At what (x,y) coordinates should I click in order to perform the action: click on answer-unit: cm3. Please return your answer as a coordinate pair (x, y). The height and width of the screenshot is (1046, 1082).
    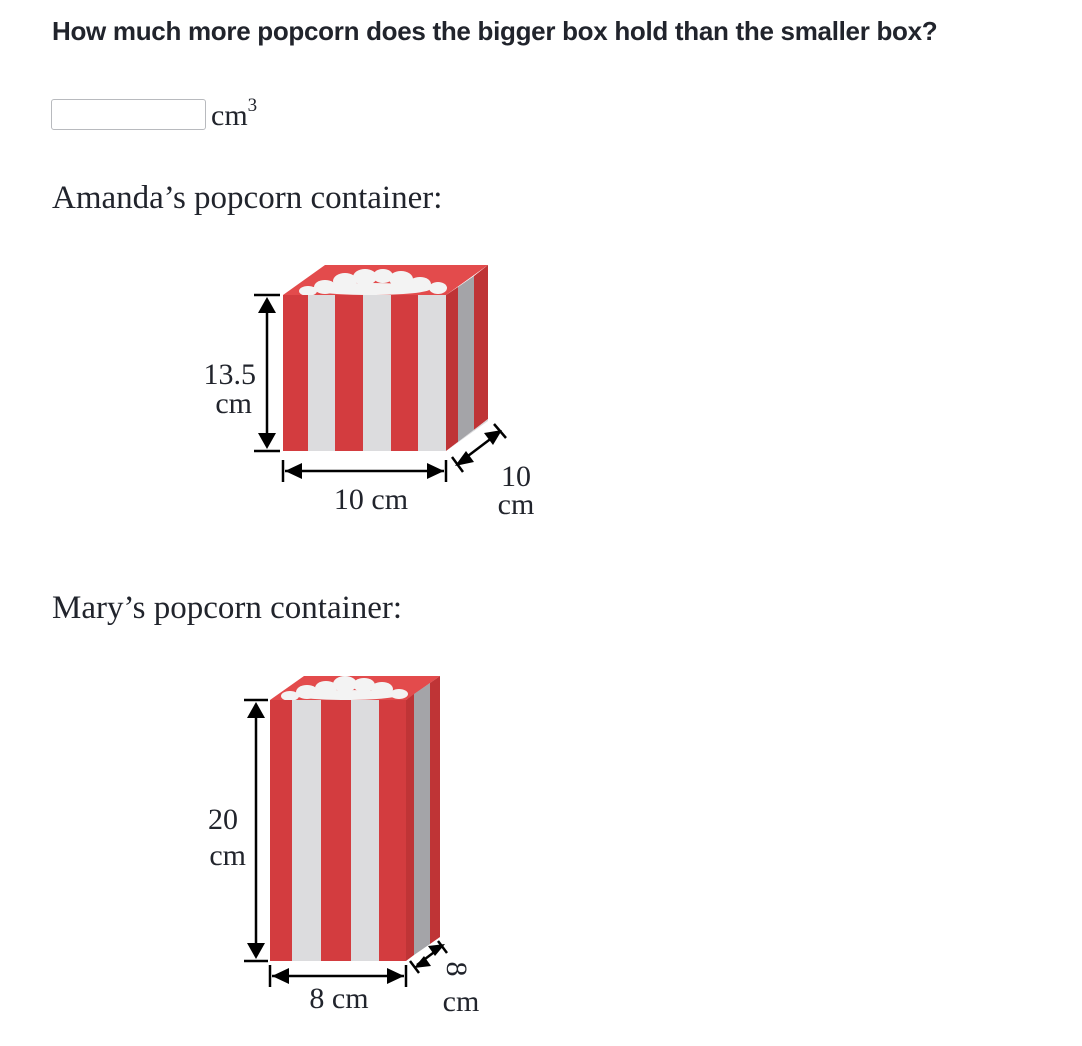
    Looking at the image, I should click on (234, 113).